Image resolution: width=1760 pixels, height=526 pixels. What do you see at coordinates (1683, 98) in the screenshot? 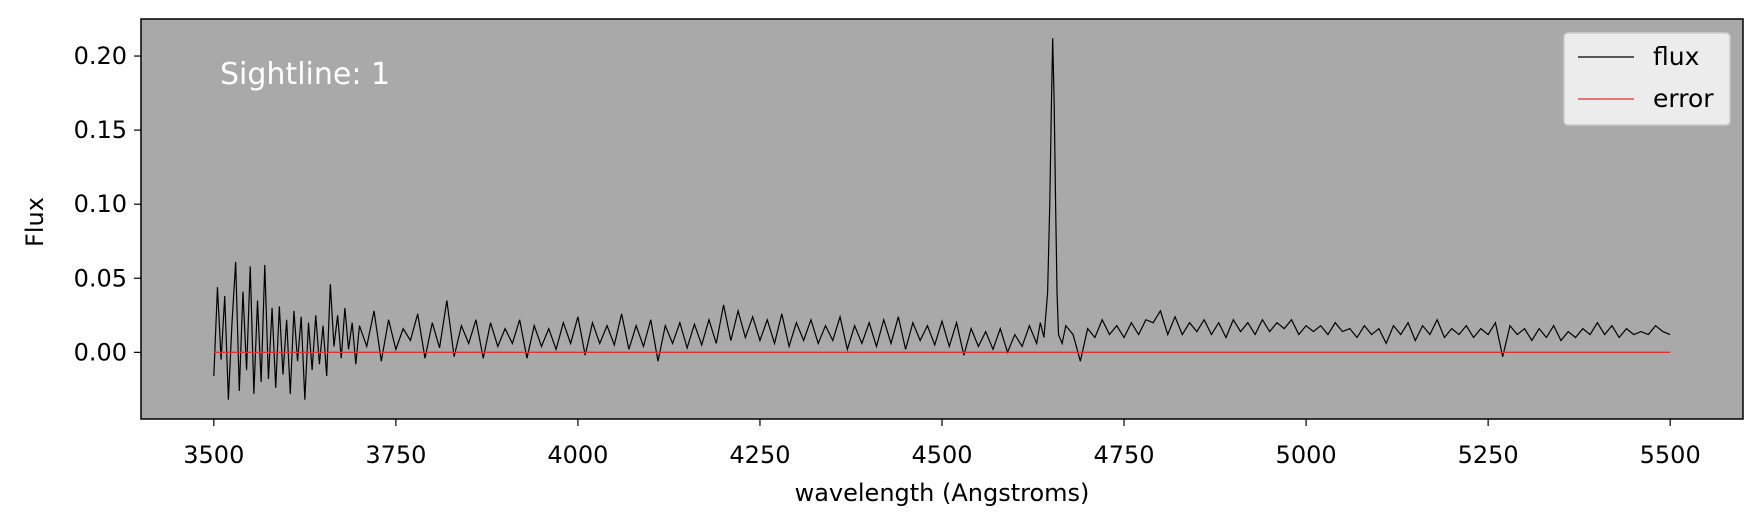
I see `legend-error-label: error` at bounding box center [1683, 98].